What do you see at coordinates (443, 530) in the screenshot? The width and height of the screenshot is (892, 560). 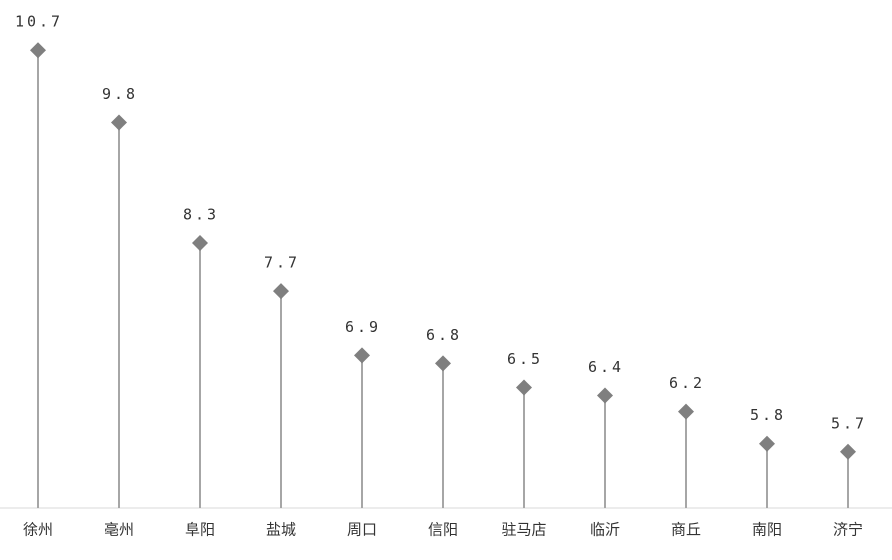 I see `x-tick-label: 信阳` at bounding box center [443, 530].